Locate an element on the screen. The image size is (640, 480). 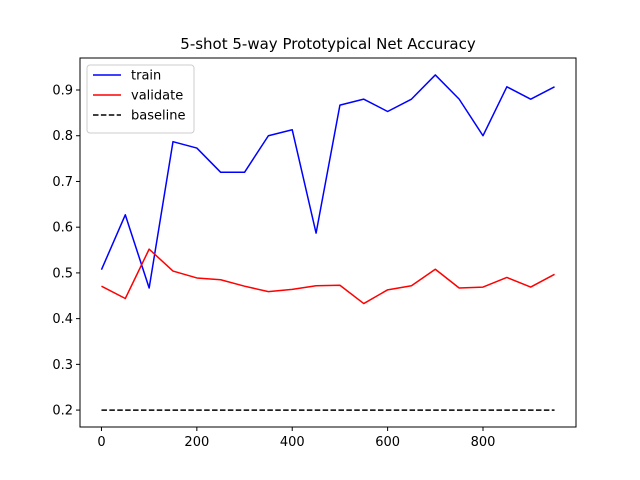
legend-box is located at coordinates (140, 99).